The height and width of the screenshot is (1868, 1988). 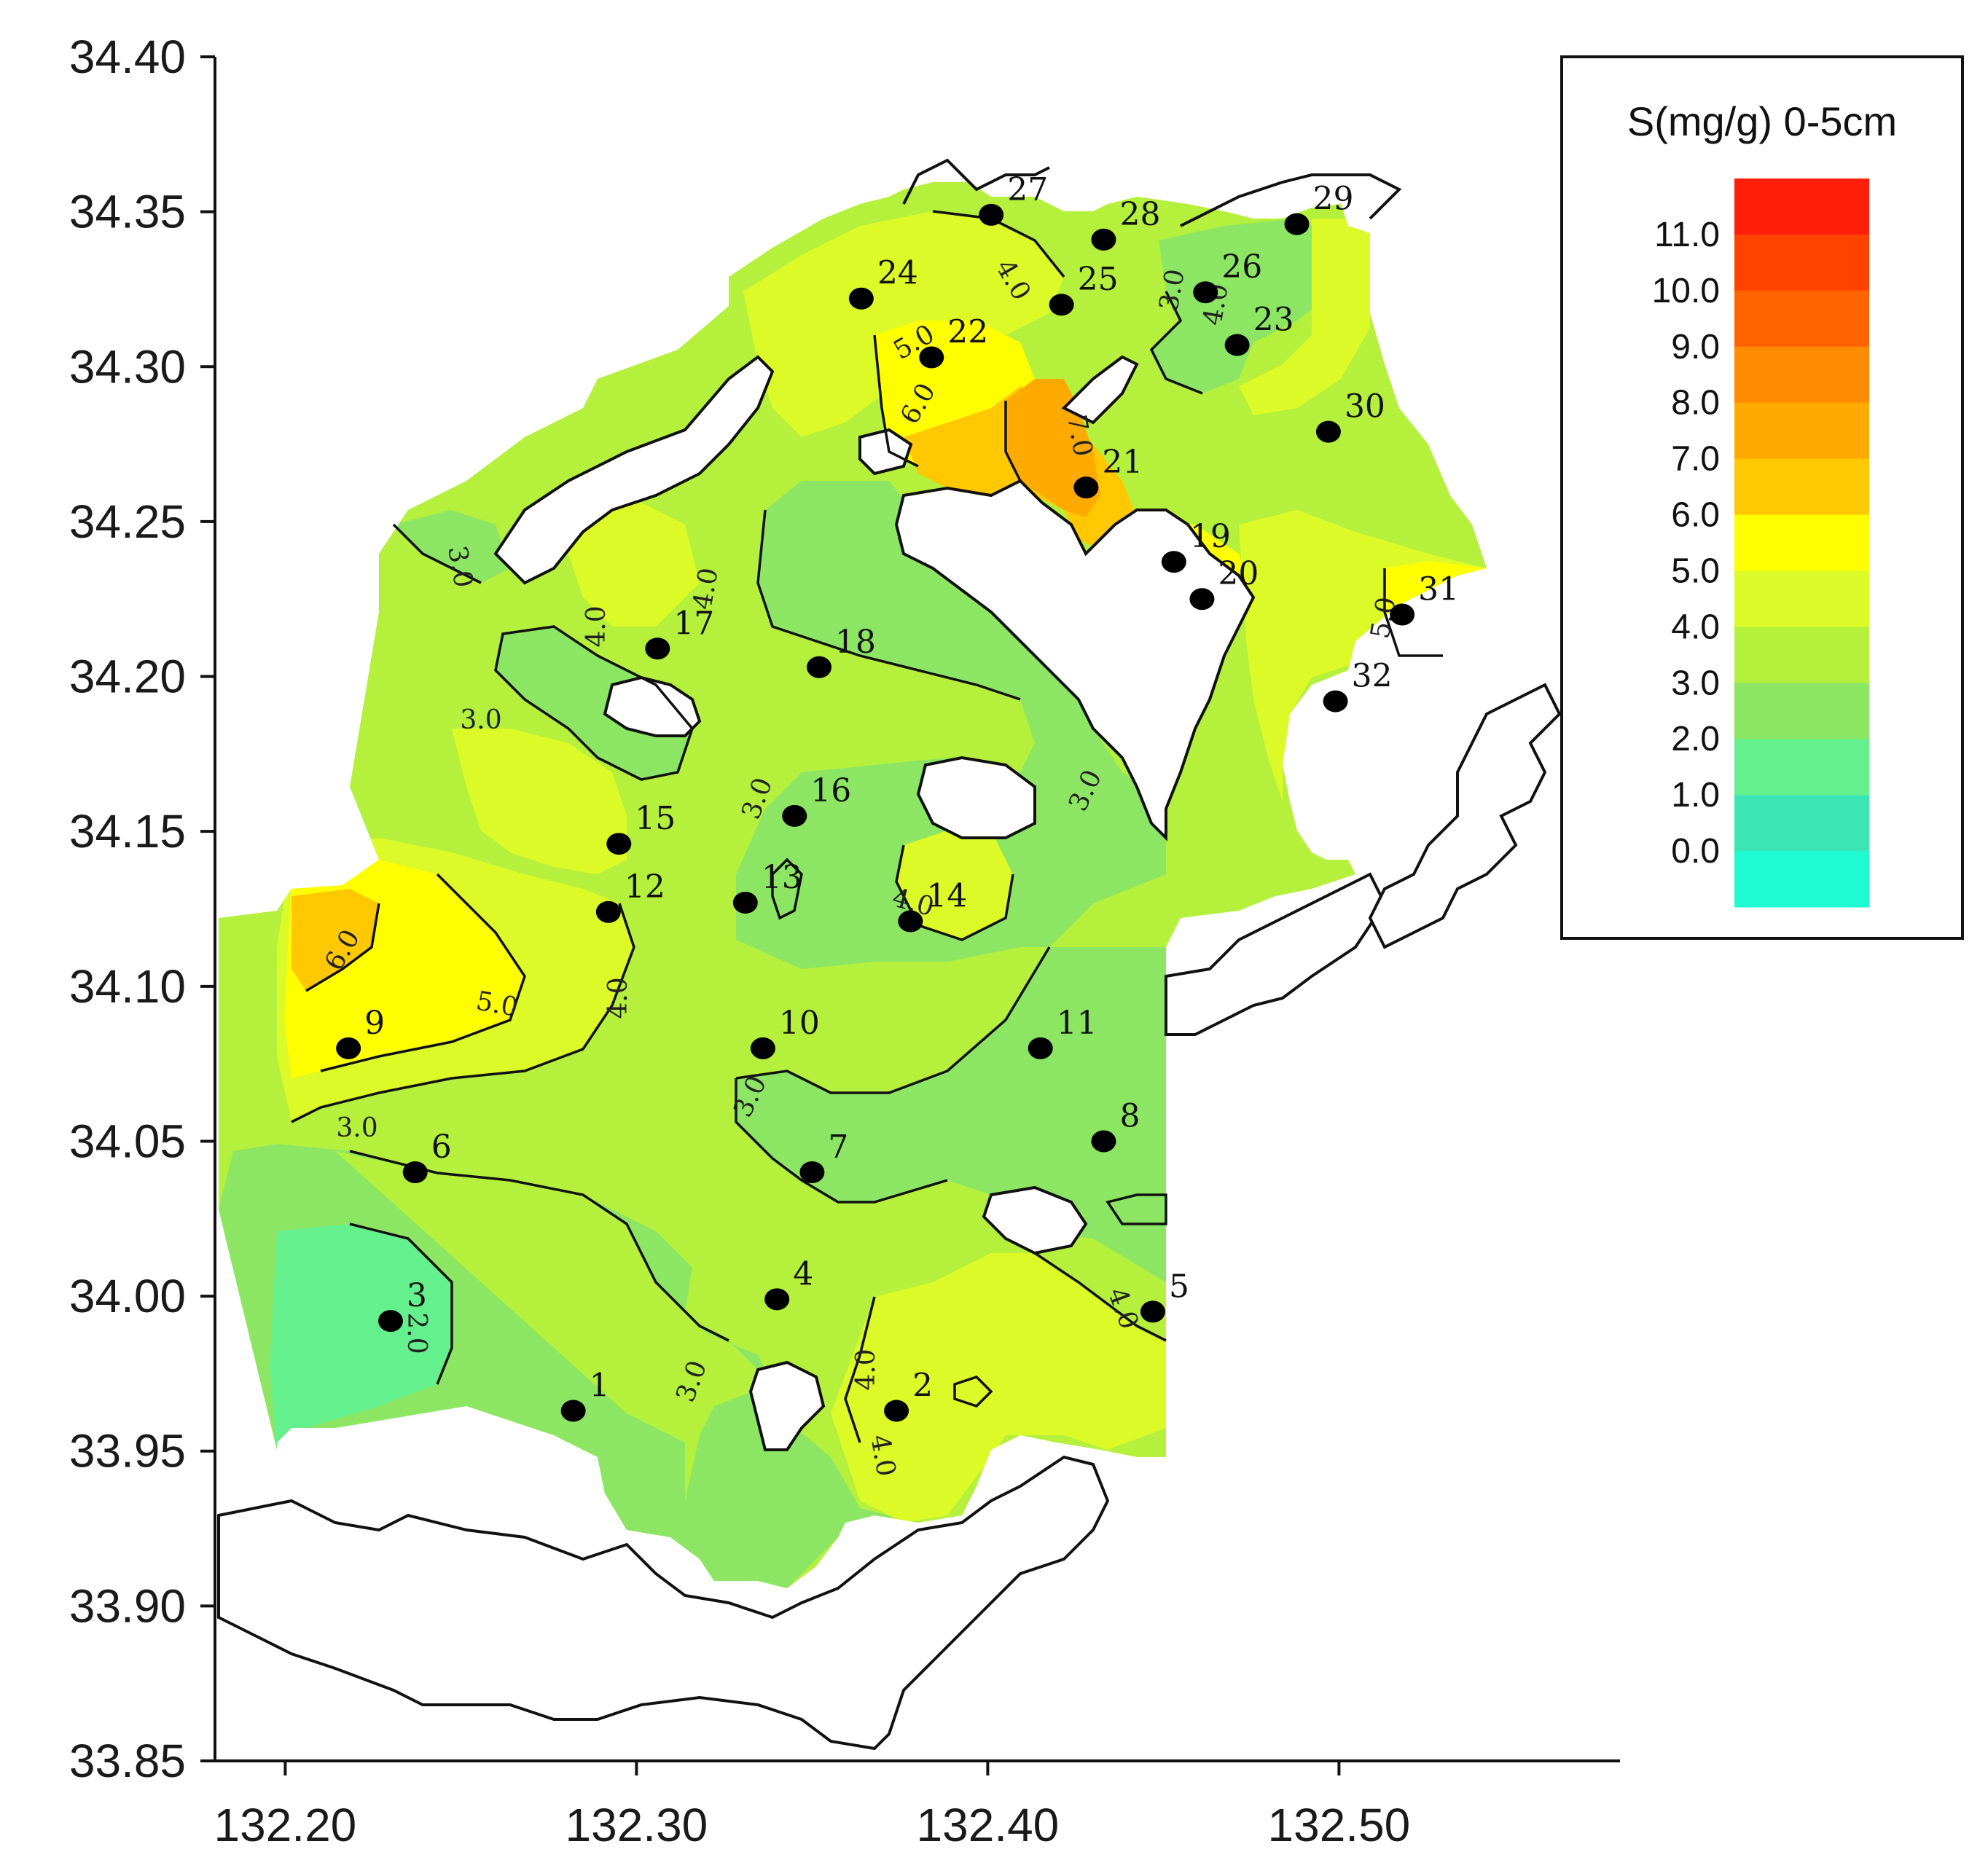 What do you see at coordinates (989, 1825) in the screenshot?
I see `x-tick-label: 132.40` at bounding box center [989, 1825].